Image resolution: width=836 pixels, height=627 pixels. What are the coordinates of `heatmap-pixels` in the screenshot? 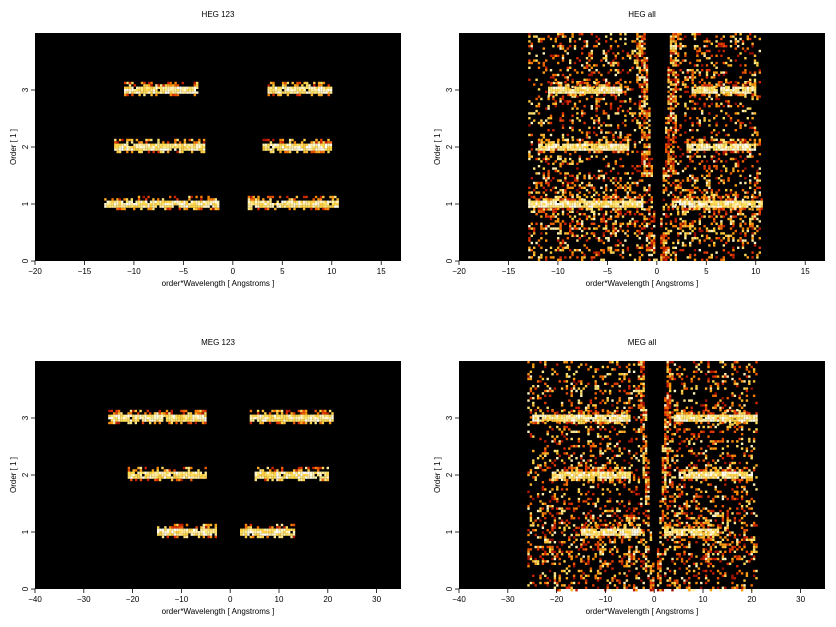 It's located at (221, 474).